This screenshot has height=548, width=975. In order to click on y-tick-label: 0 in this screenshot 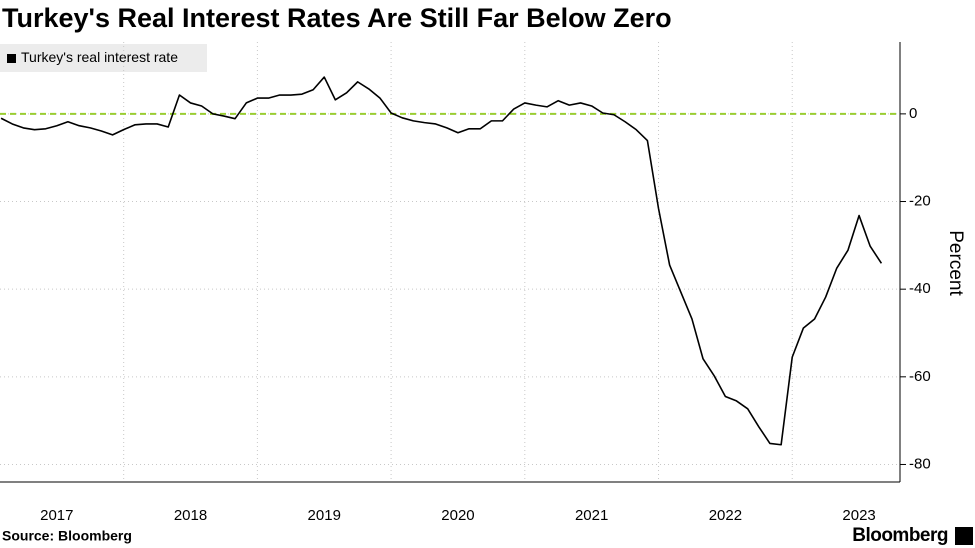, I will do `click(913, 113)`.